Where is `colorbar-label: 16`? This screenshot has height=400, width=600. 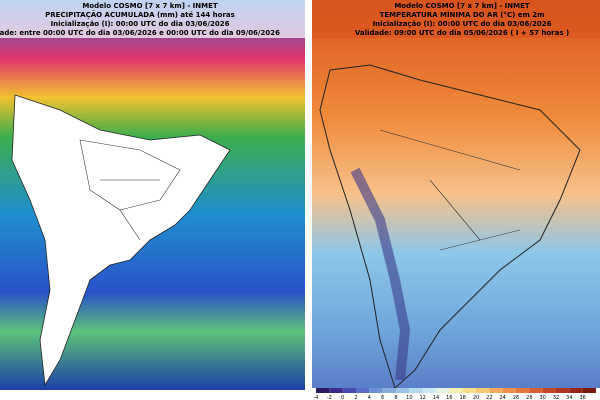
colorbar-label: 16 is located at coordinates (449, 397).